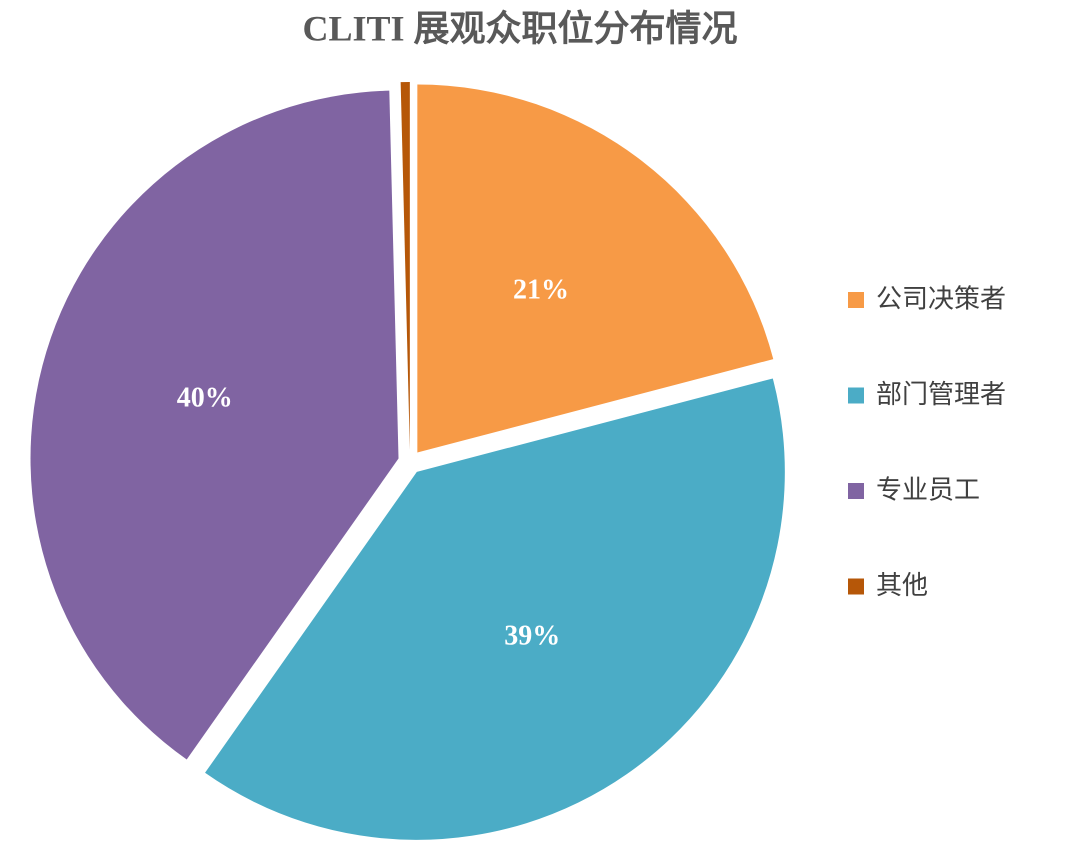 The width and height of the screenshot is (1066, 846). Describe the element at coordinates (941, 395) in the screenshot. I see `legend-label: 部门管理者` at that location.